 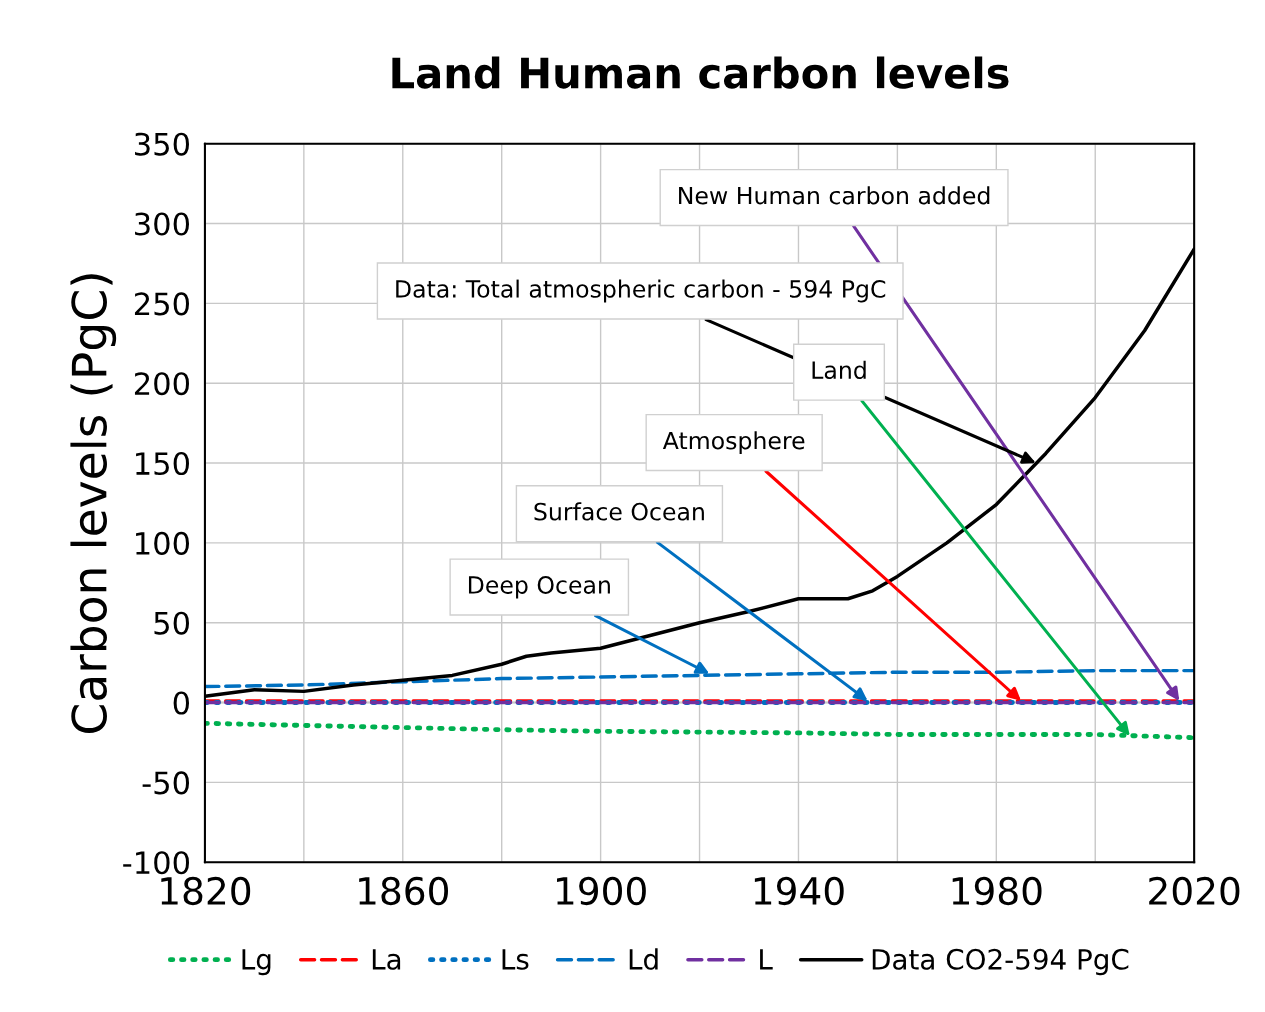 What do you see at coordinates (206, 891) in the screenshot?
I see `x-tick-label: 1820` at bounding box center [206, 891].